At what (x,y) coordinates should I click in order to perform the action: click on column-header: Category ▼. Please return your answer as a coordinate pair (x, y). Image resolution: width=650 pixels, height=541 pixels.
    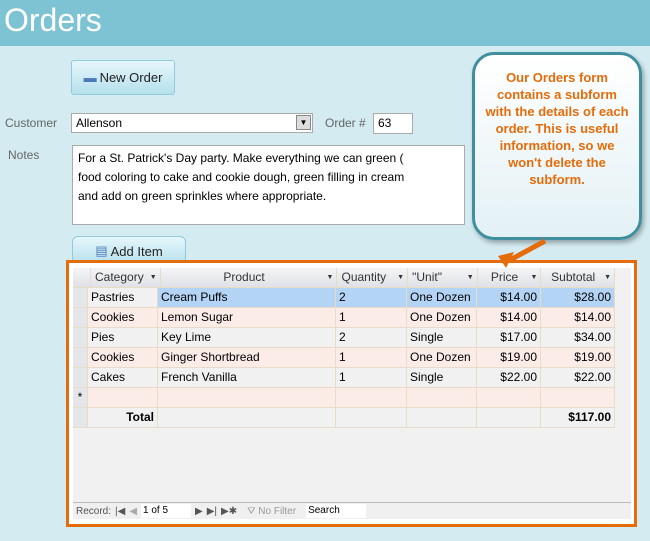
    Looking at the image, I should click on (126, 278).